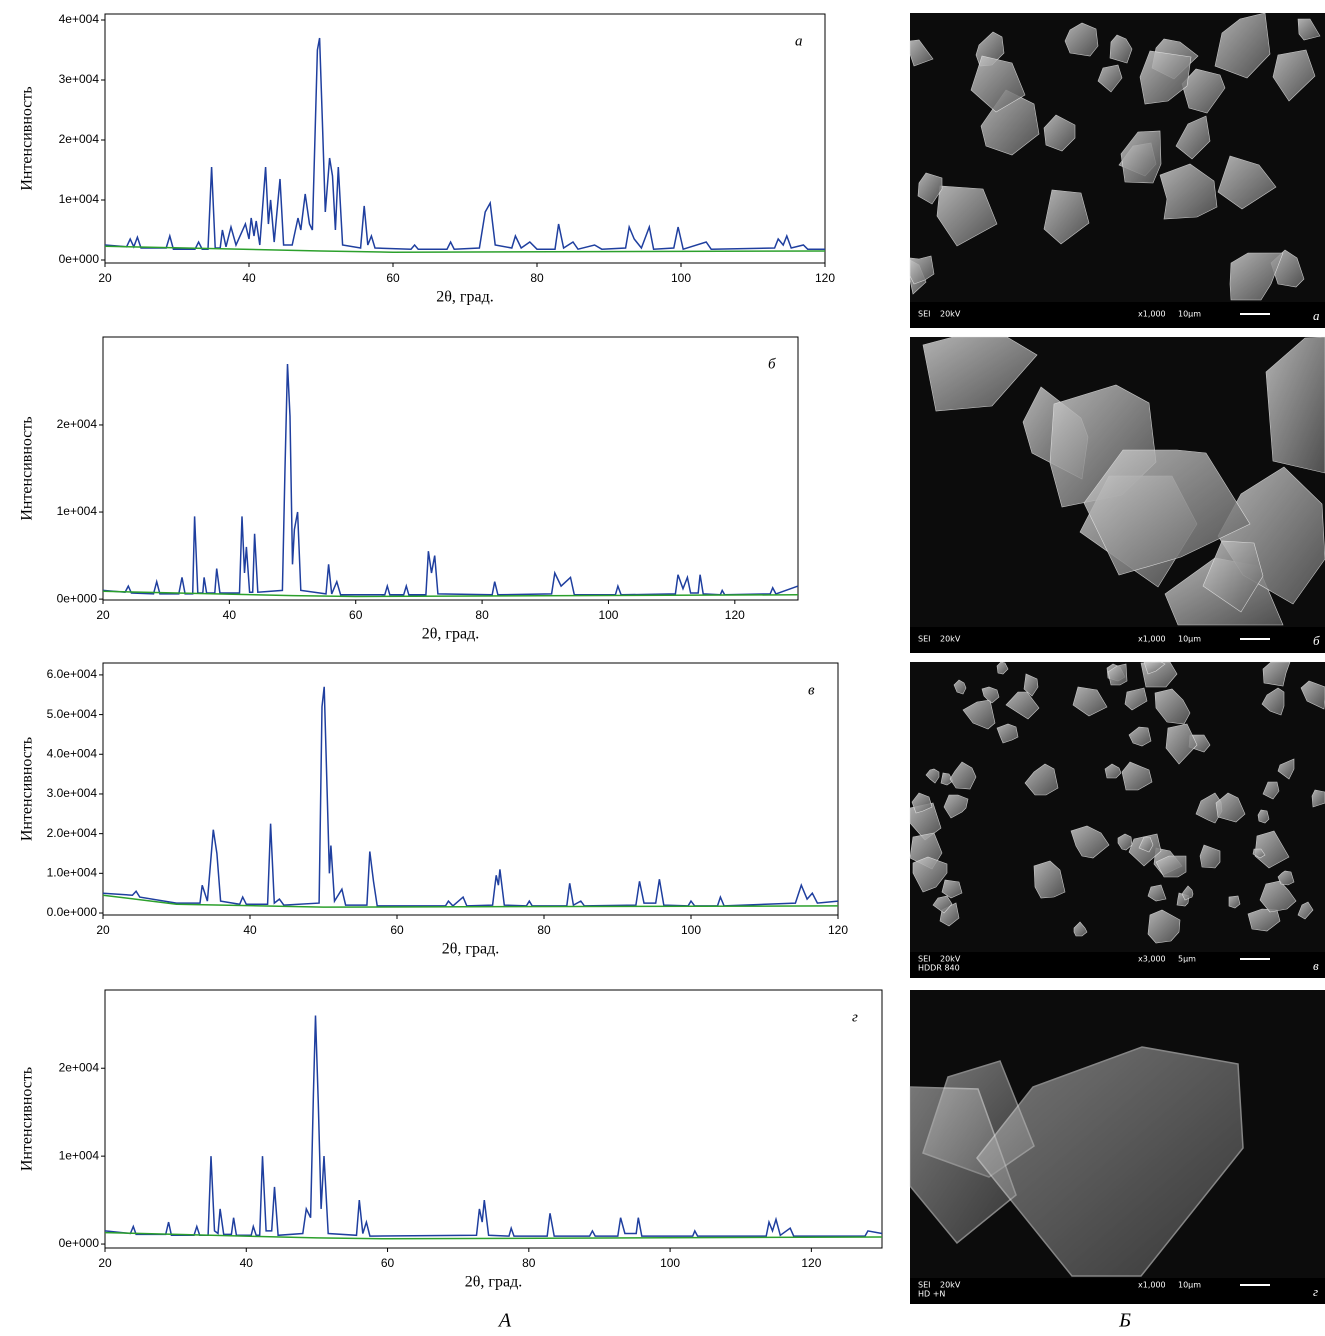 The width and height of the screenshot is (1325, 1336). I want to click on sem-text: 5μm, so click(1187, 959).